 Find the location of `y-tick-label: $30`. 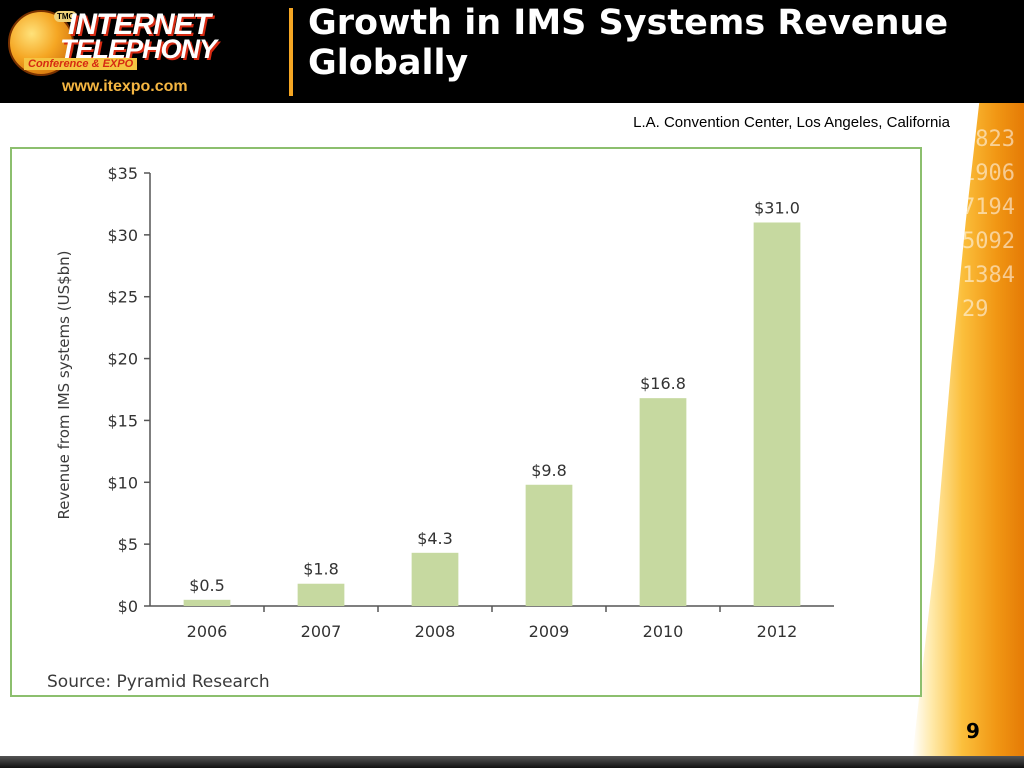

y-tick-label: $30 is located at coordinates (122, 235).